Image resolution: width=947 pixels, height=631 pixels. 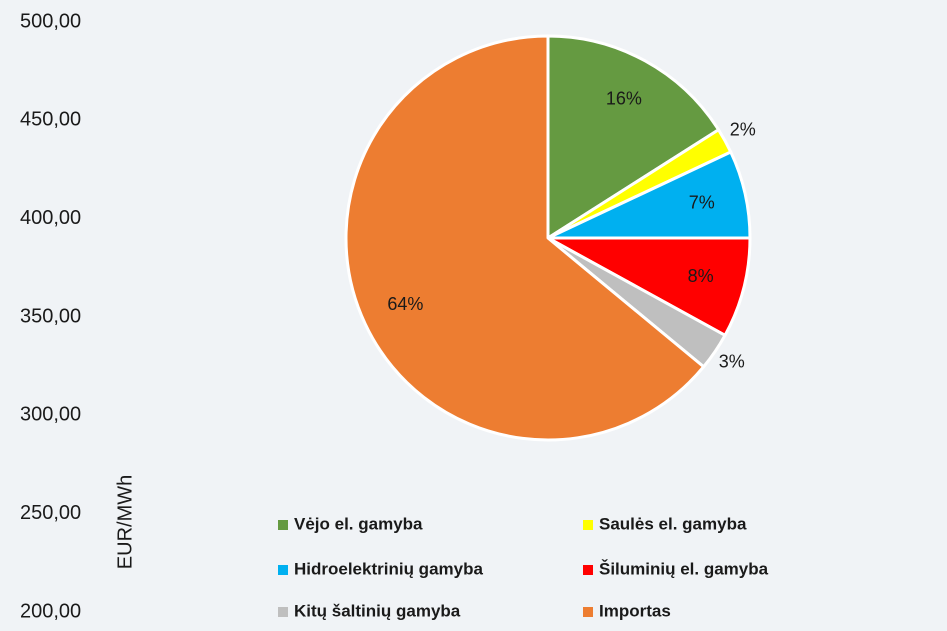 What do you see at coordinates (635, 610) in the screenshot?
I see `legend-label: Importas` at bounding box center [635, 610].